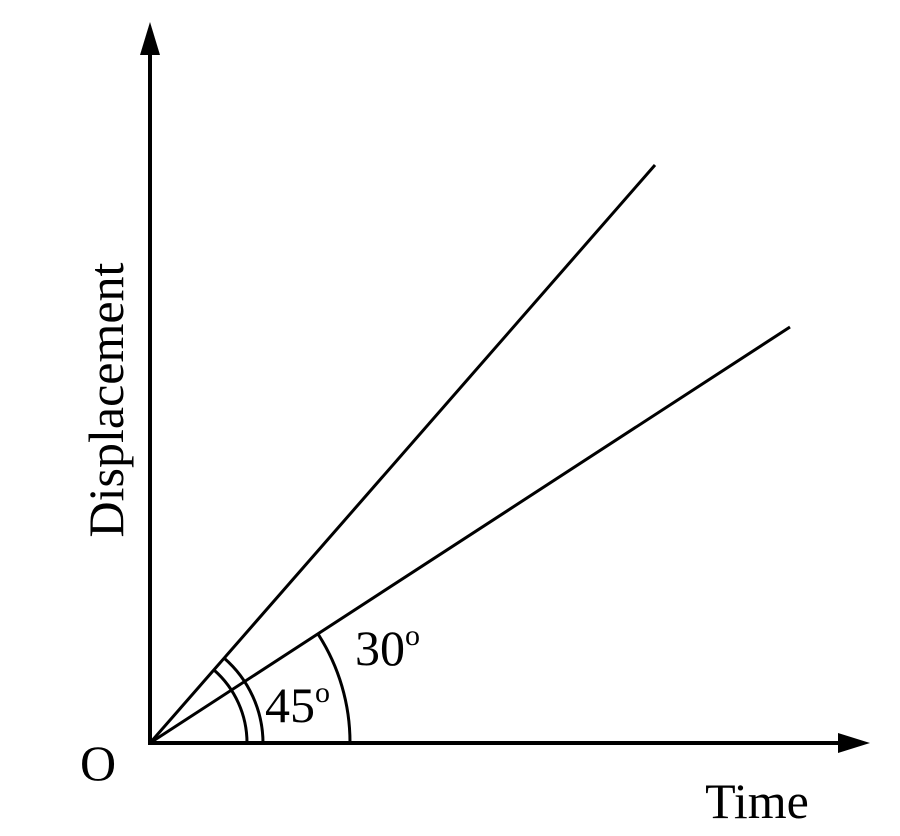  What do you see at coordinates (290, 705) in the screenshot?
I see `angle-number: 45` at bounding box center [290, 705].